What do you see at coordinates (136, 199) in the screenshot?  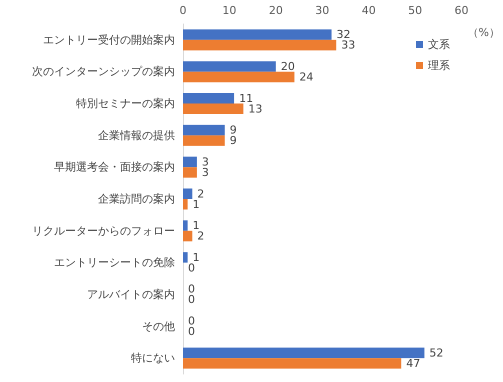 I see `y-tick-label: 企業訪問の案内` at bounding box center [136, 199].